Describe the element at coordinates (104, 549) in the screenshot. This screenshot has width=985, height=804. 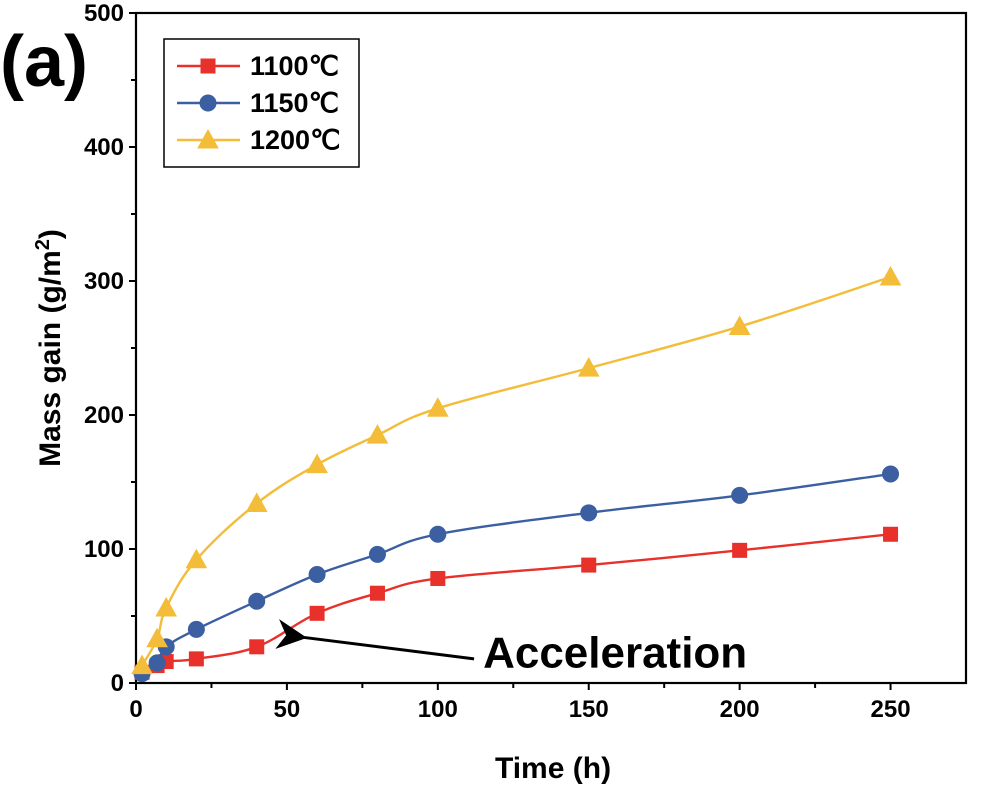
I see `y-tick-label: 100` at that location.